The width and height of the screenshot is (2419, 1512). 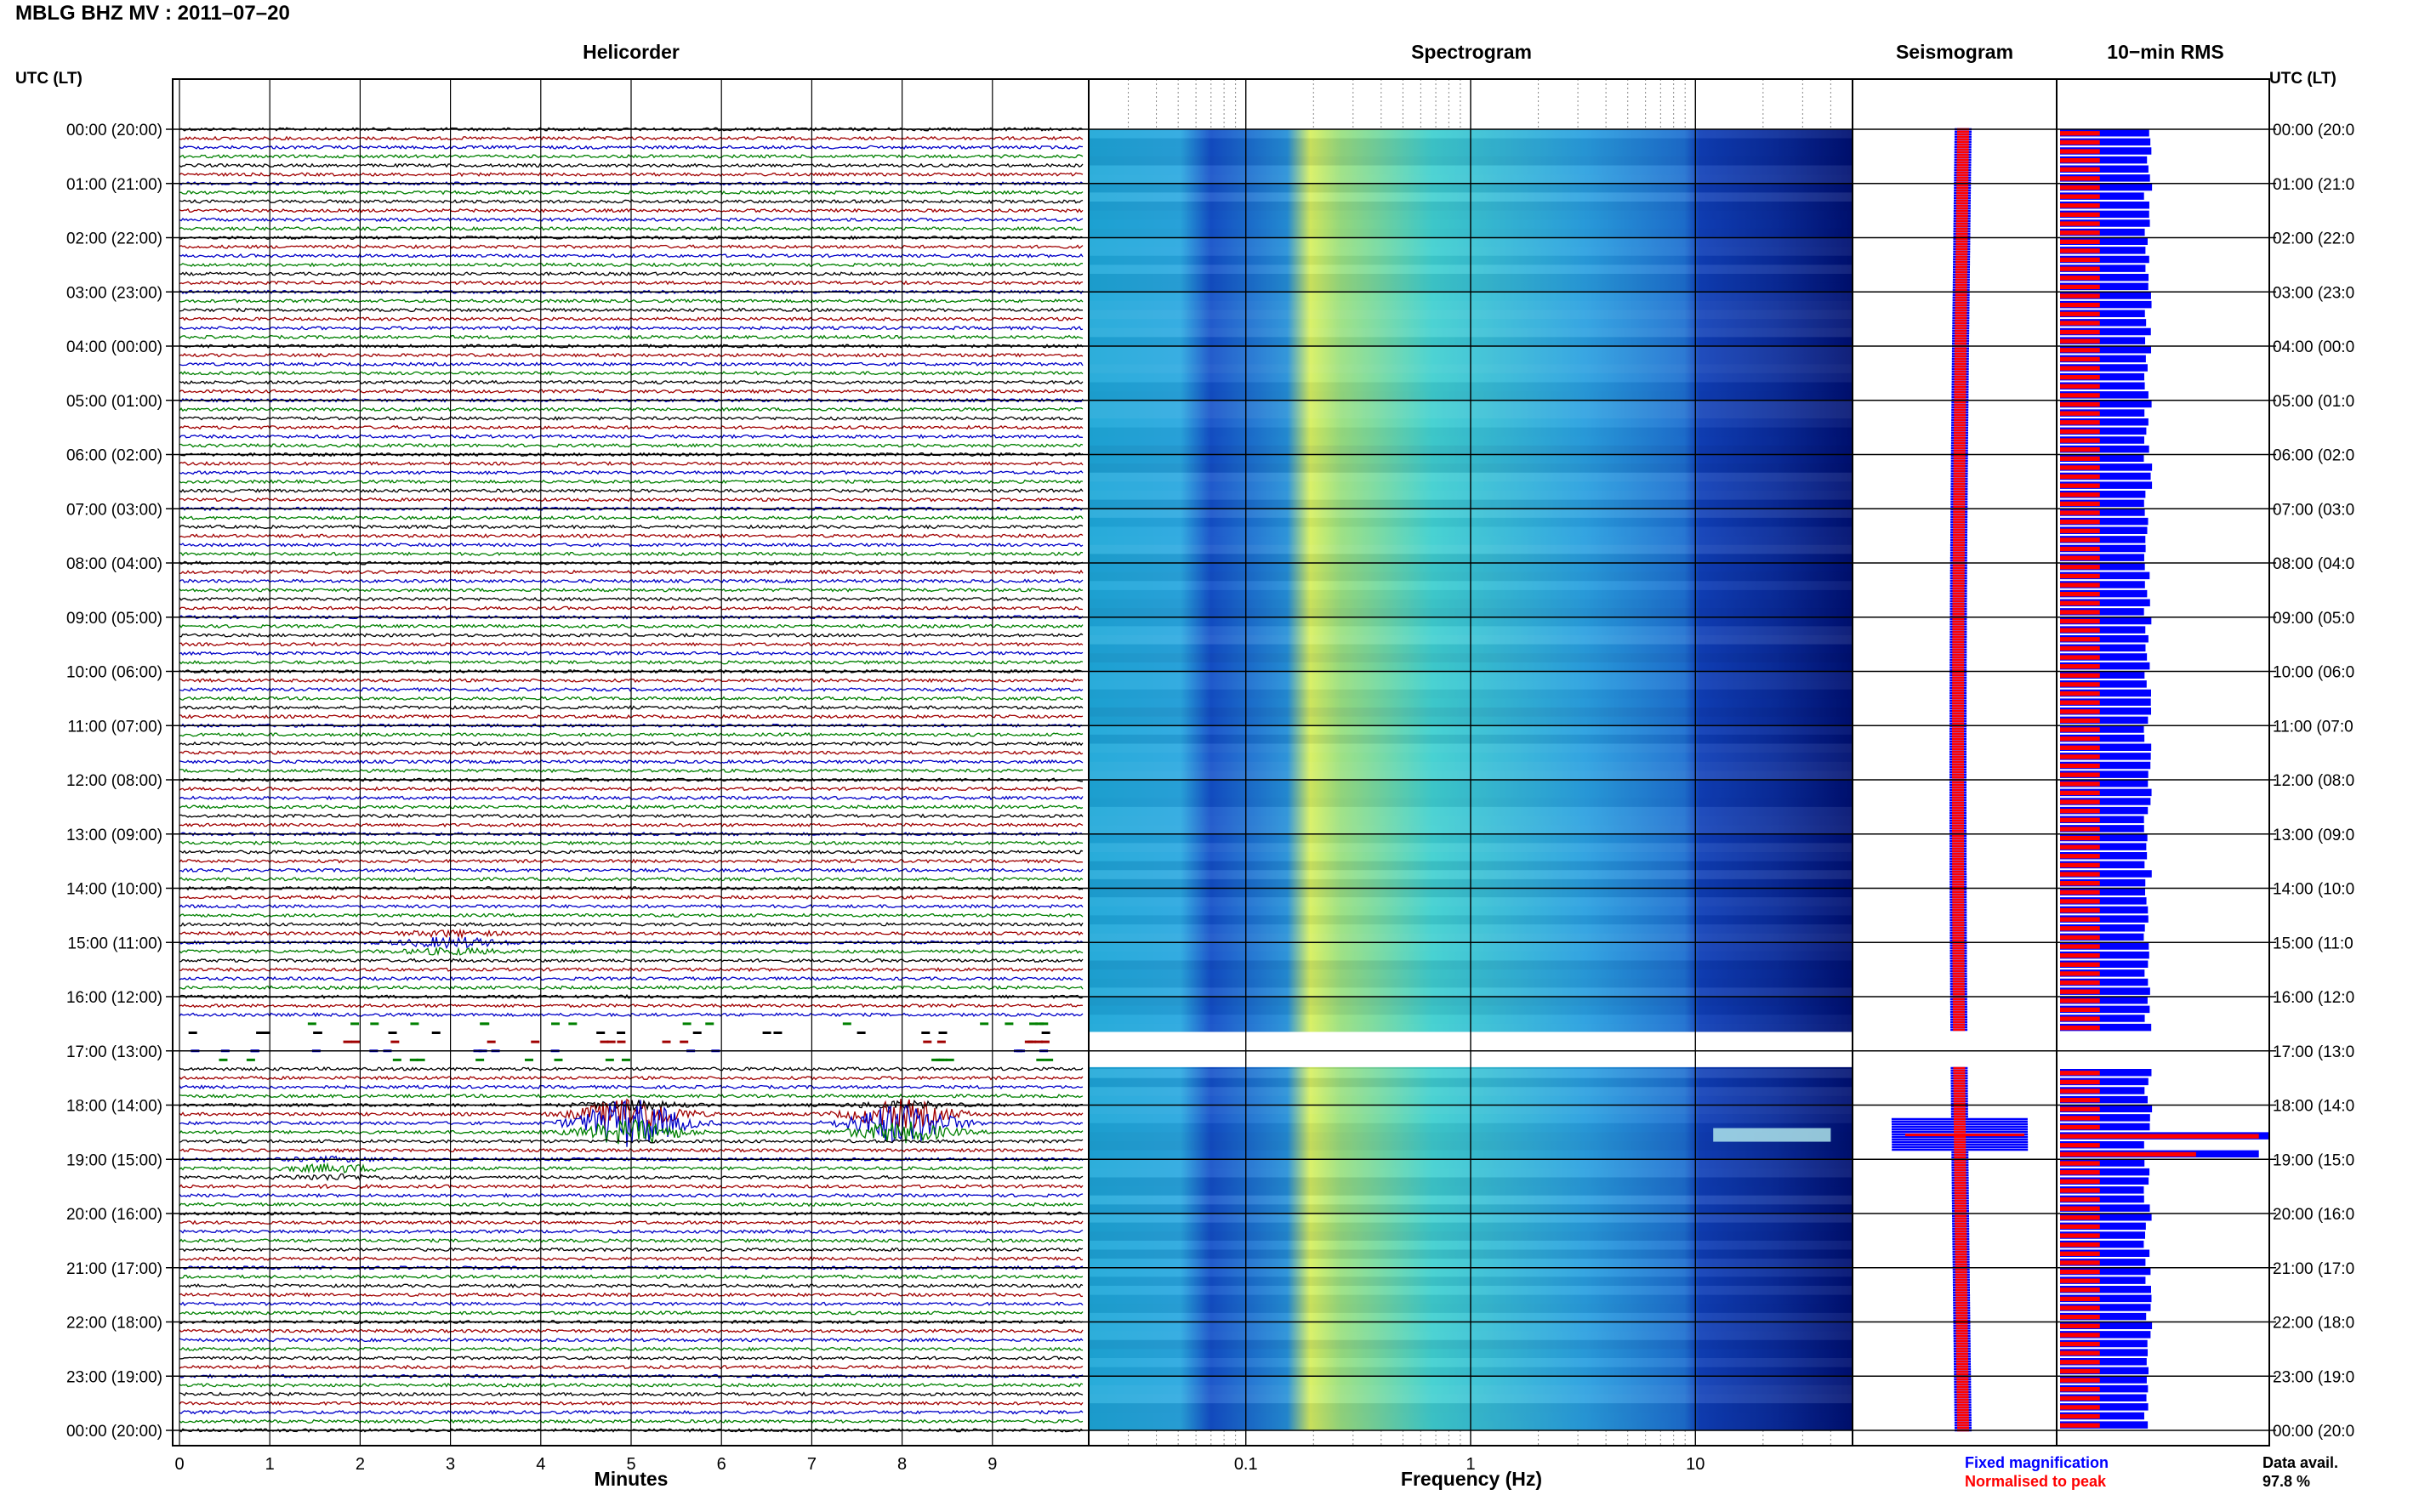 I want to click on left-axis-header: UTC (LT), so click(x=49, y=79).